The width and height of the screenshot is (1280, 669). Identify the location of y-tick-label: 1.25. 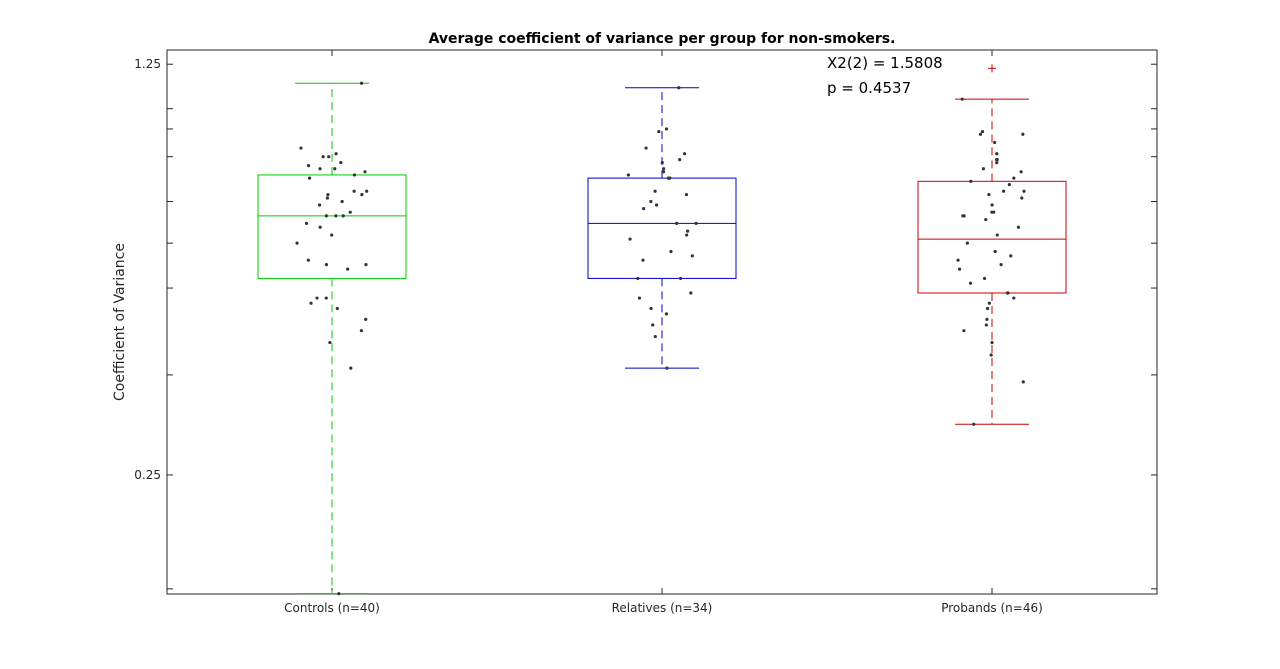
(147, 64).